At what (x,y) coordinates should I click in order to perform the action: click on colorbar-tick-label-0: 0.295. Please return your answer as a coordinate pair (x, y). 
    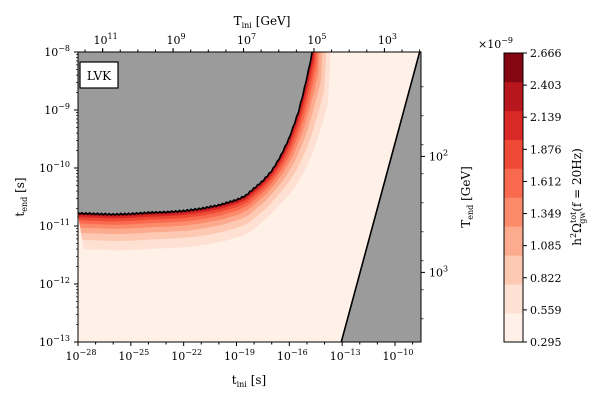
    Looking at the image, I should click on (546, 342).